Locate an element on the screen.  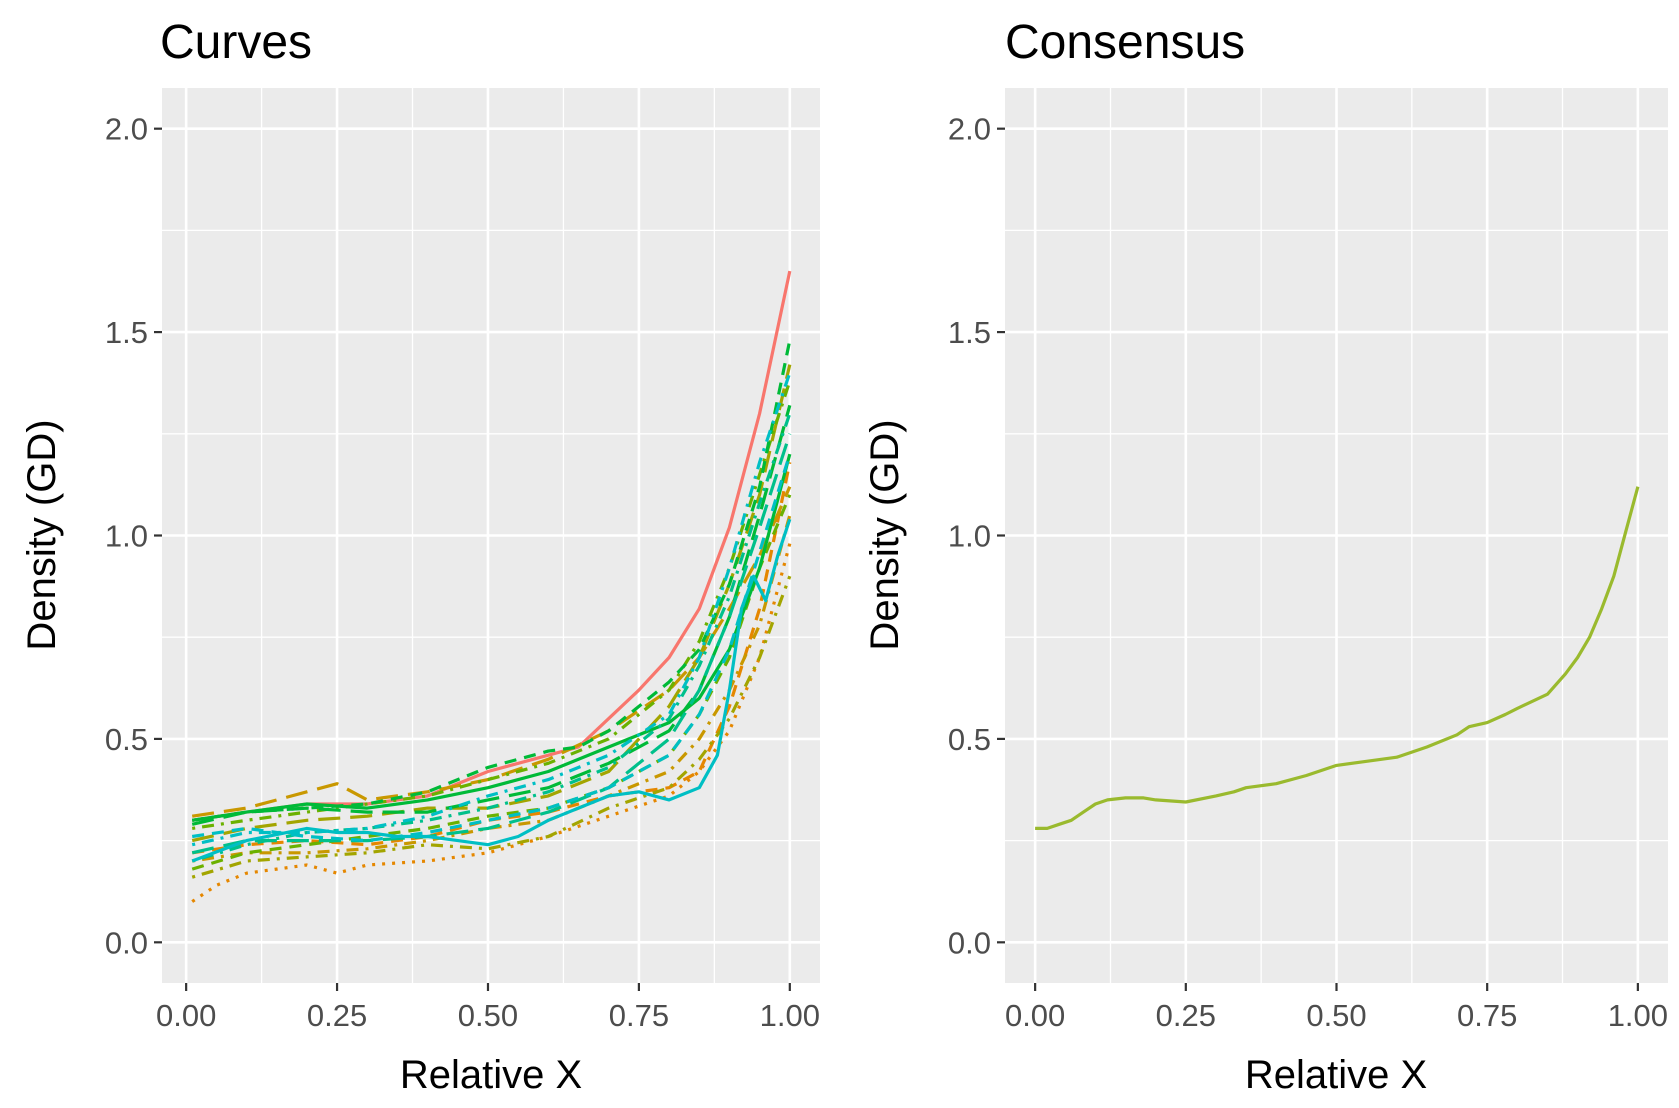
curves-x-axis-title: Relative X is located at coordinates (491, 1075).